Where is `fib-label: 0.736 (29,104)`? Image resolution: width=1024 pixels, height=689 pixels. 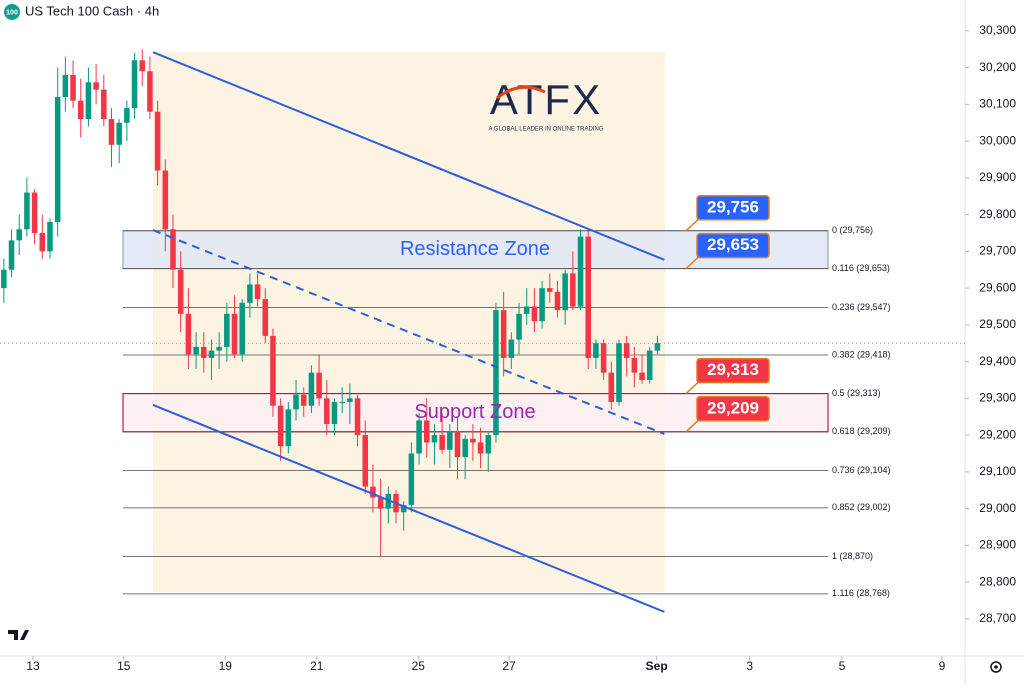
fib-label: 0.736 (29,104) is located at coordinates (861, 470).